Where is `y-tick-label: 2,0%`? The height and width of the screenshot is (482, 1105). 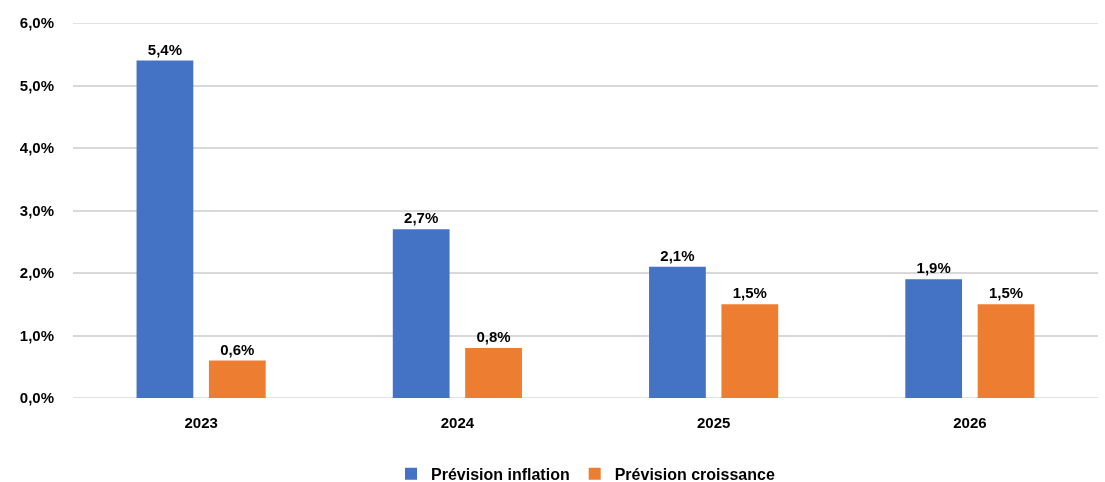
y-tick-label: 2,0% is located at coordinates (36, 273).